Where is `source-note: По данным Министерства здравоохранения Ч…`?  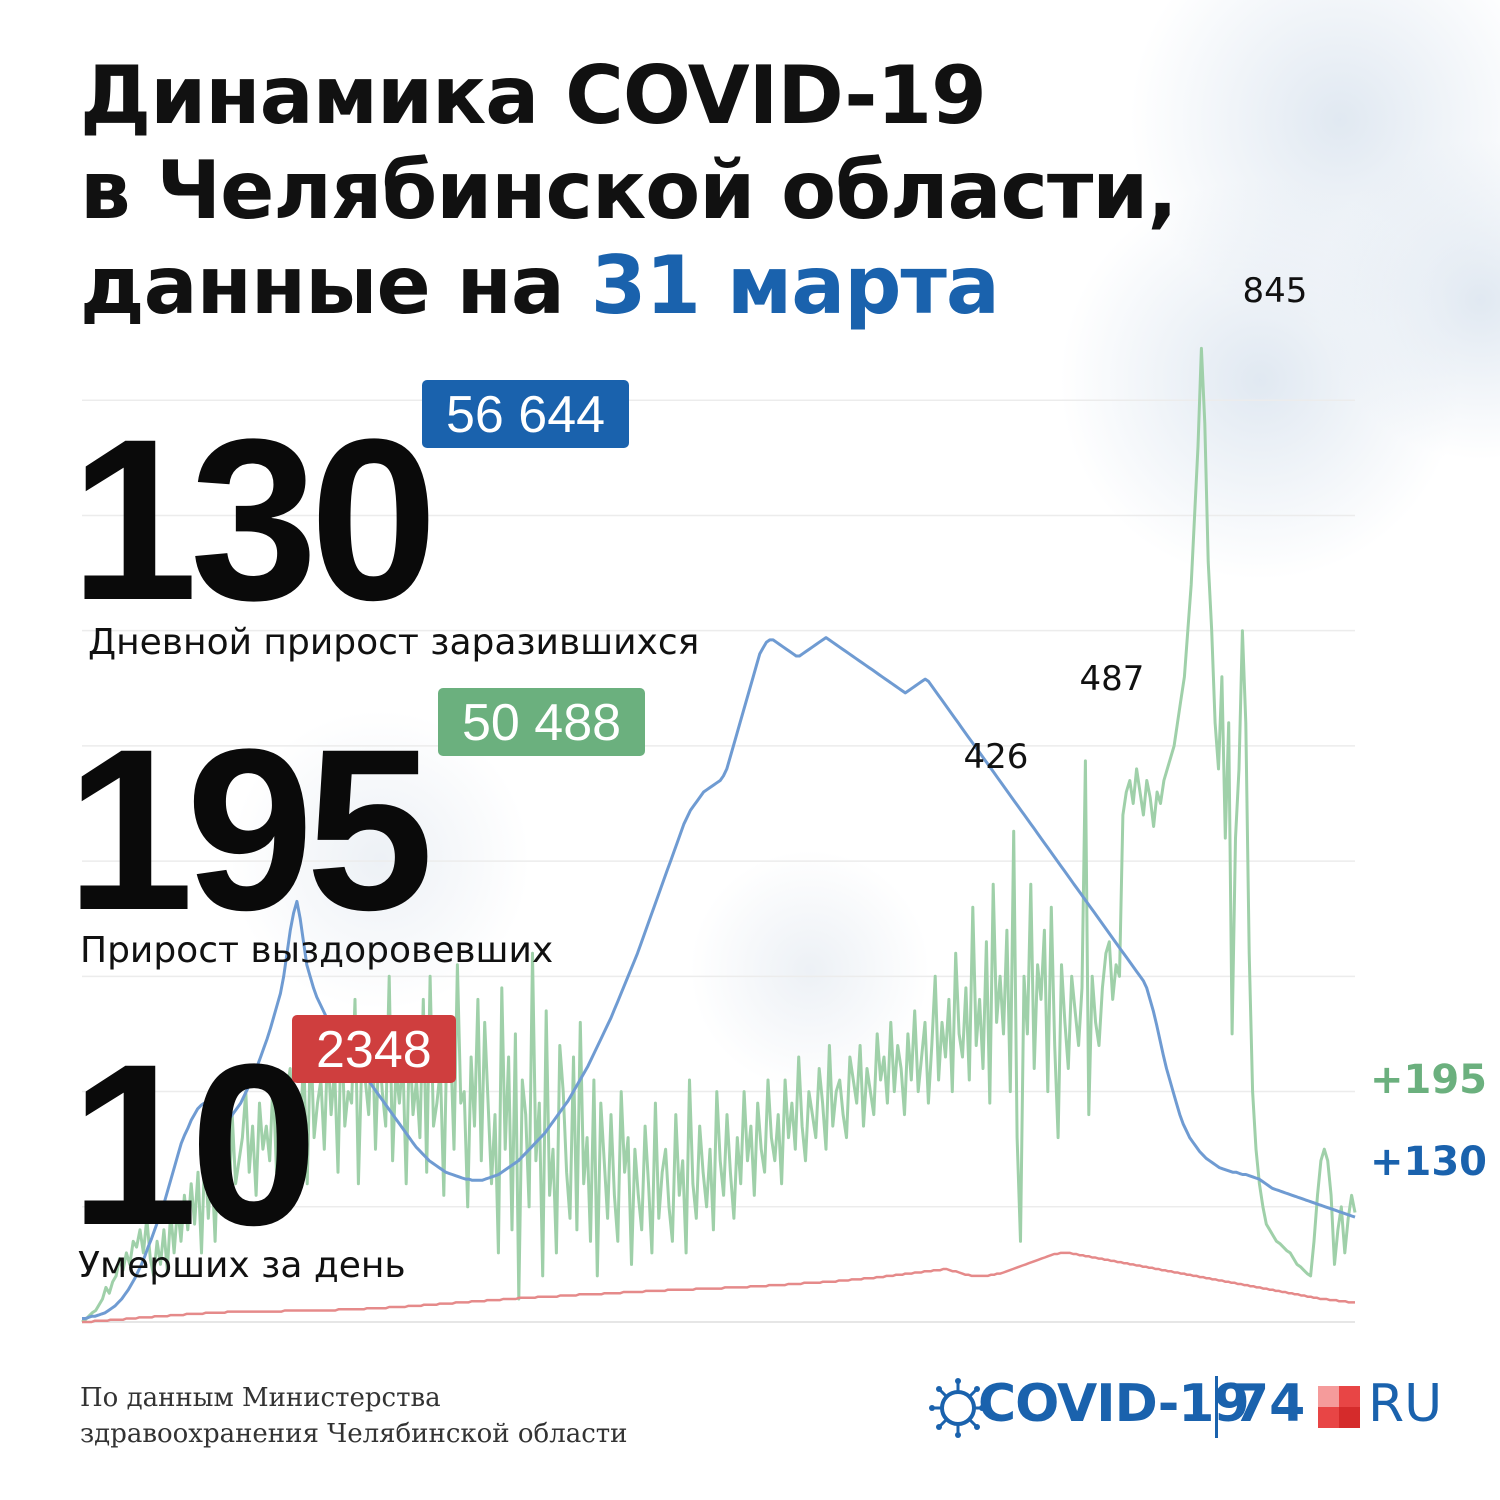 source-note: По данным Министерства здравоохранения Ч… is located at coordinates (354, 1416).